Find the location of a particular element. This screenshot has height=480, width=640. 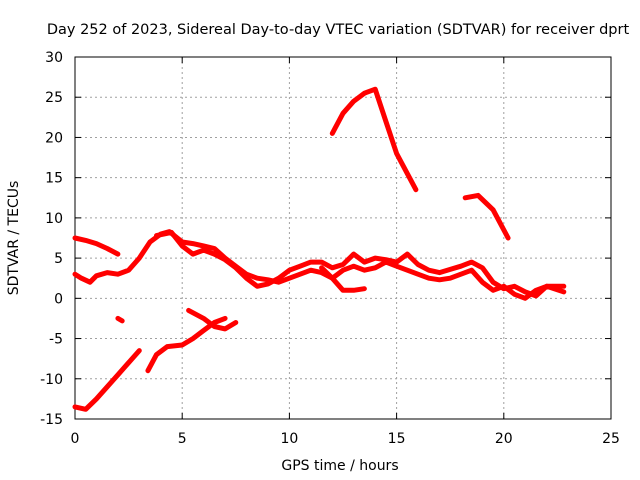

y-tick-label: 20 is located at coordinates (54, 138).